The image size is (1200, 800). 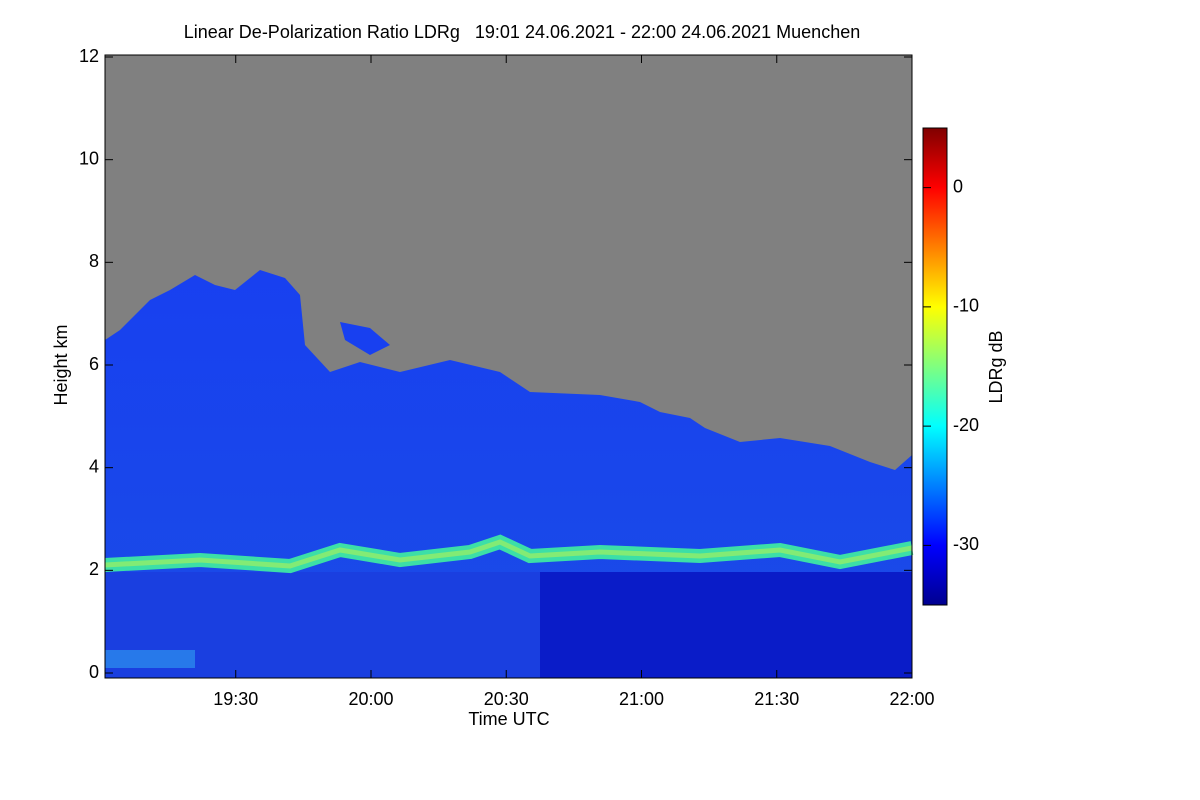 I want to click on x-tick-label: 21:00, so click(x=641, y=699).